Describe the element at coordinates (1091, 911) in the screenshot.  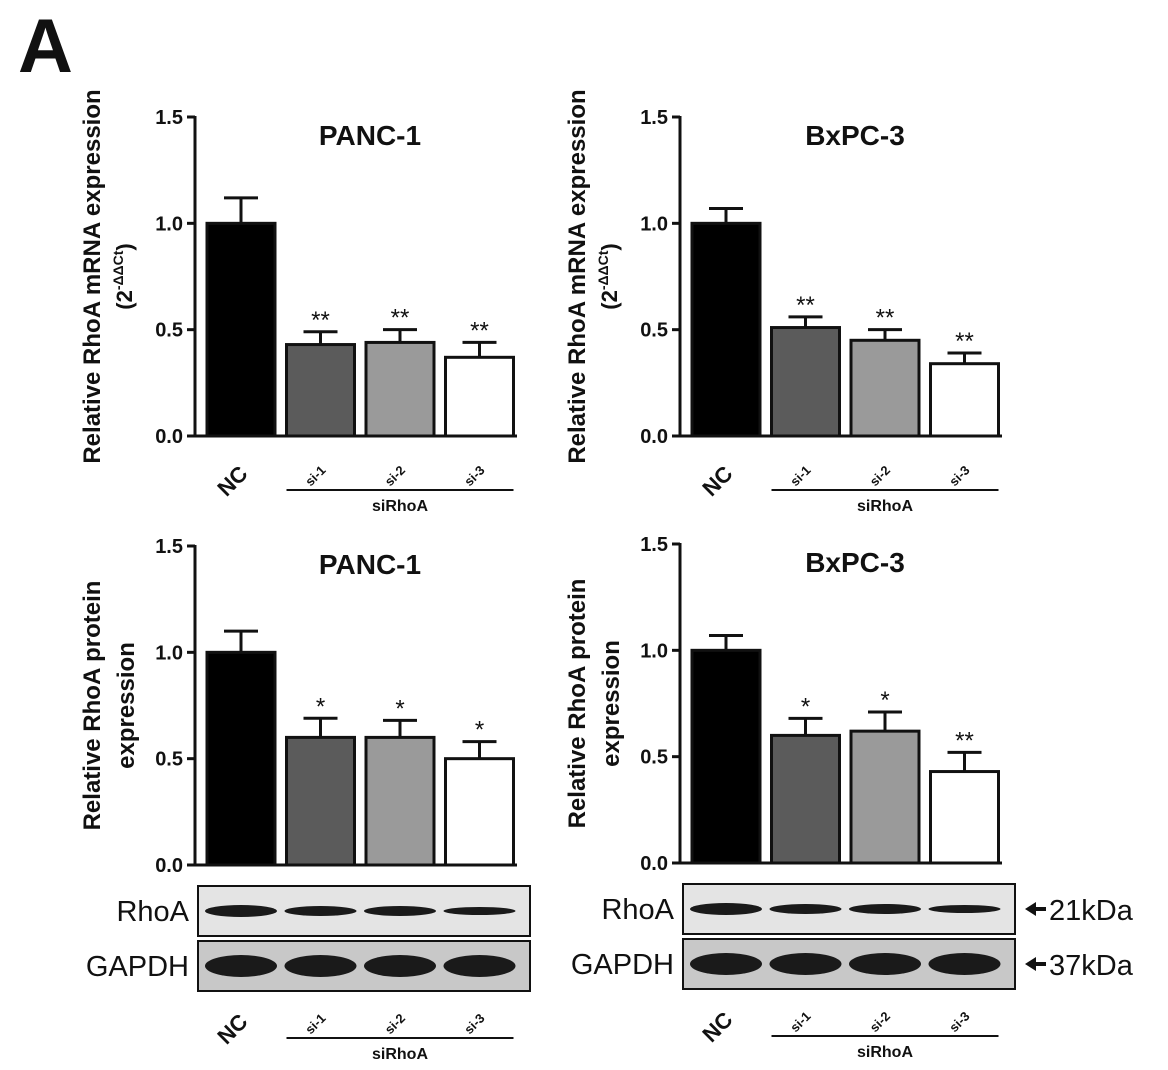
I see `band-size: 21kDa` at that location.